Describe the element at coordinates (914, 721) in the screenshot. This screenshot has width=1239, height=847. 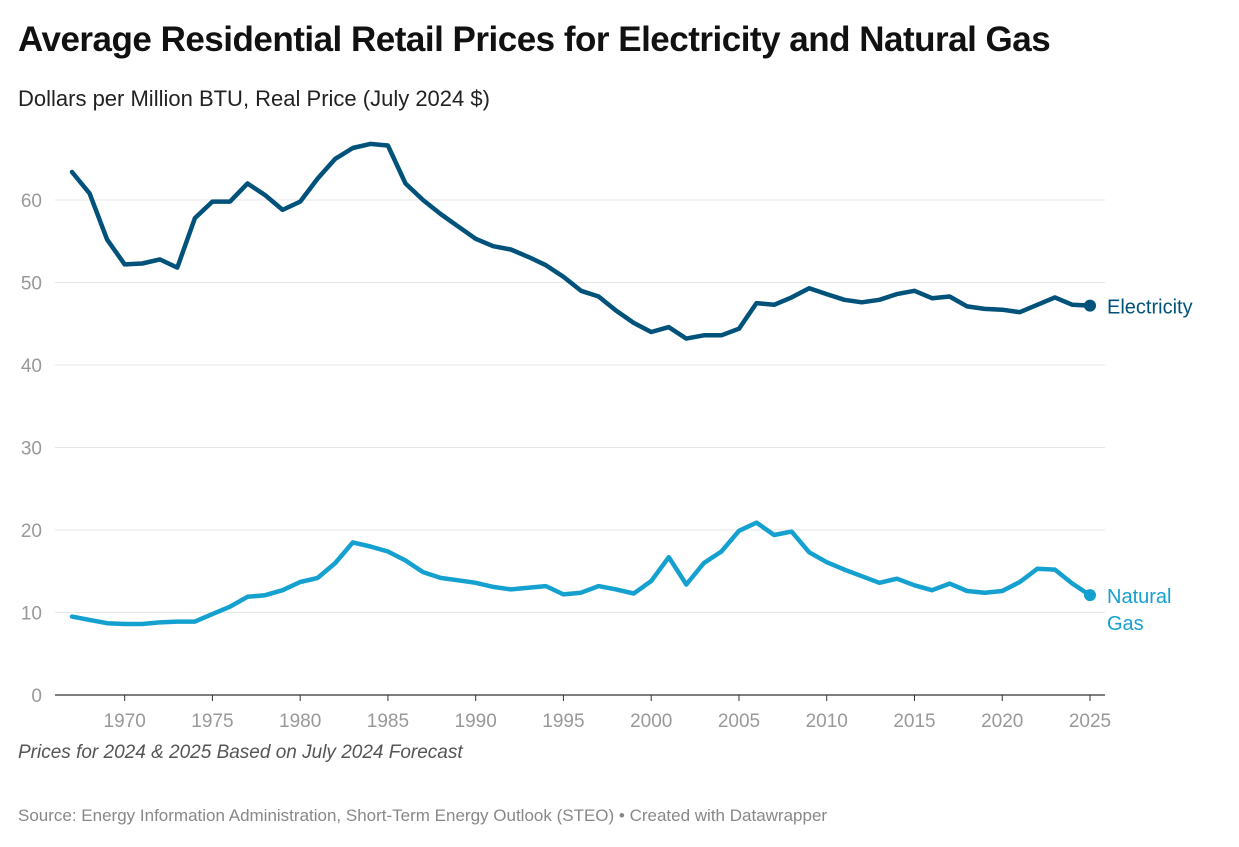
I see `x-tick-label: 2015` at that location.